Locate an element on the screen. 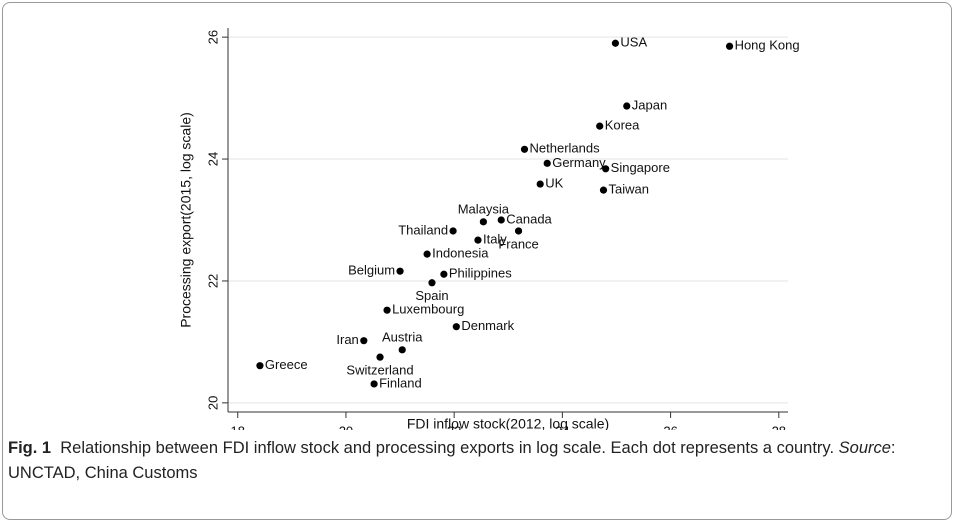 The width and height of the screenshot is (957, 526). point-label: Spain is located at coordinates (431, 295).